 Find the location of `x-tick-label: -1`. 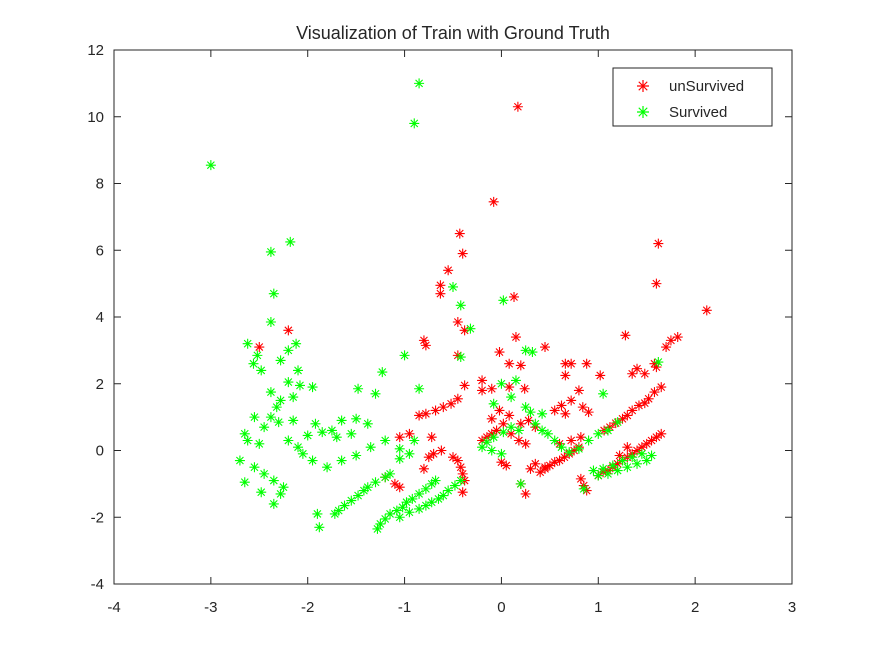

x-tick-label: -1 is located at coordinates (404, 607).